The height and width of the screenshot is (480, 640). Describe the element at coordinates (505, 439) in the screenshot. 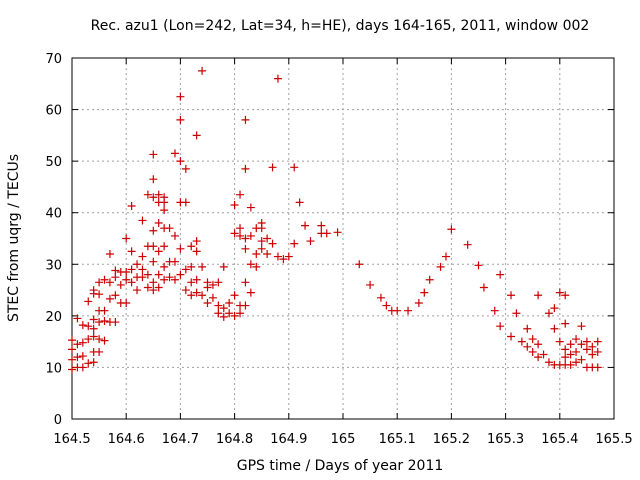

I see `x-tick-label: 165.3` at that location.